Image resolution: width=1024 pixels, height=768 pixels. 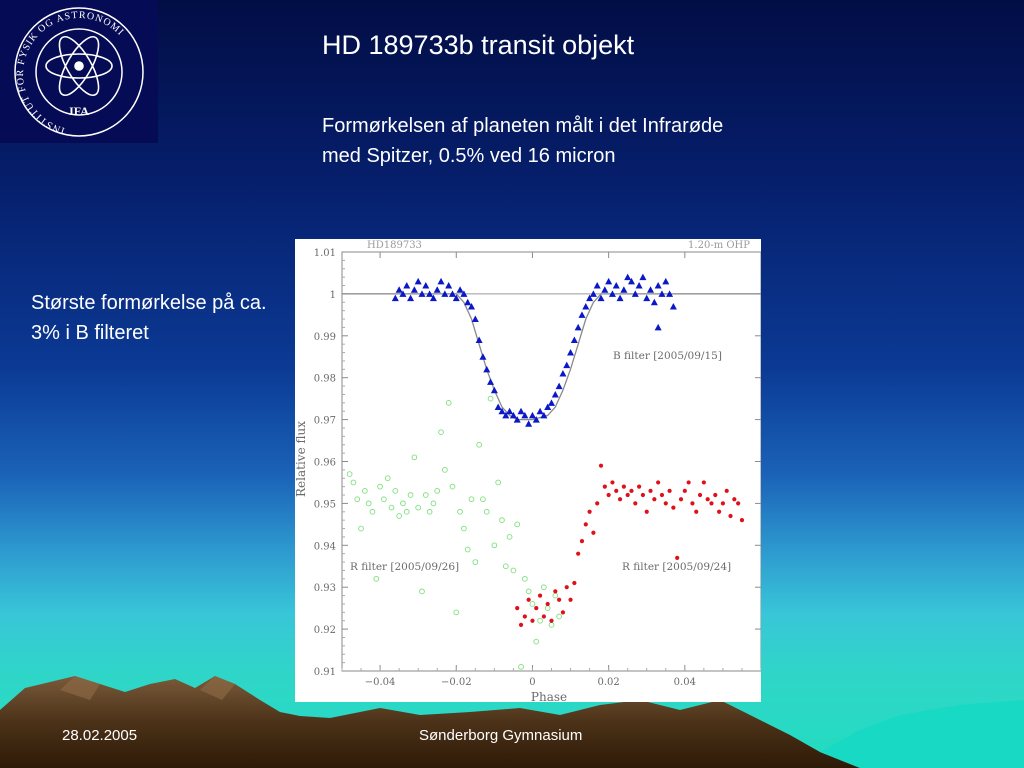 What do you see at coordinates (551, 357) in the screenshot?
I see `model-curve` at bounding box center [551, 357].